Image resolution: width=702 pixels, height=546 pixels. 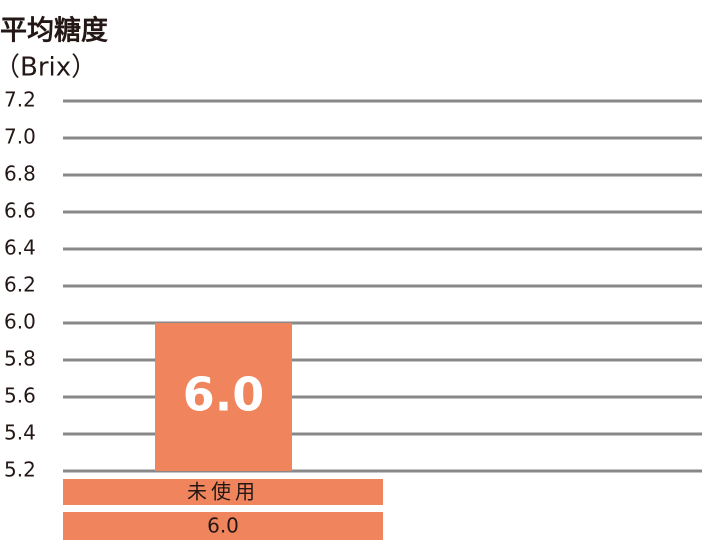 I want to click on y-tick-label: 7.0, so click(x=20, y=137).